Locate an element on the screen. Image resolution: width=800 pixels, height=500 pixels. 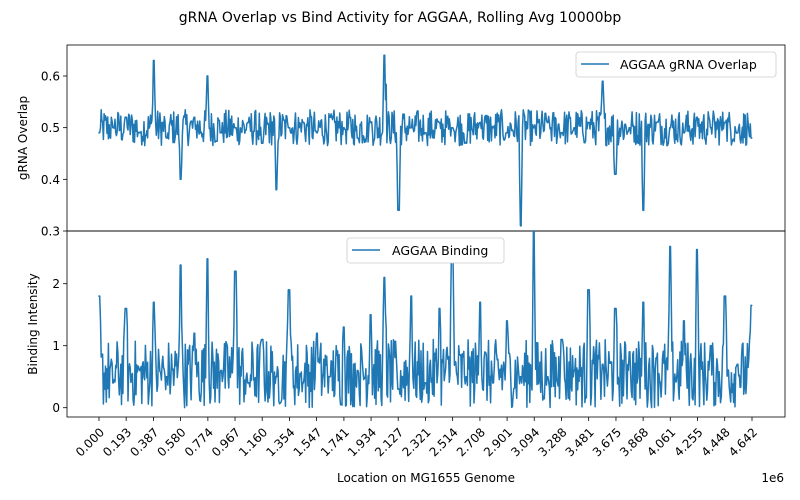
overlap-legend-label: AGGAA gRNA Overlap is located at coordinates (688, 64).